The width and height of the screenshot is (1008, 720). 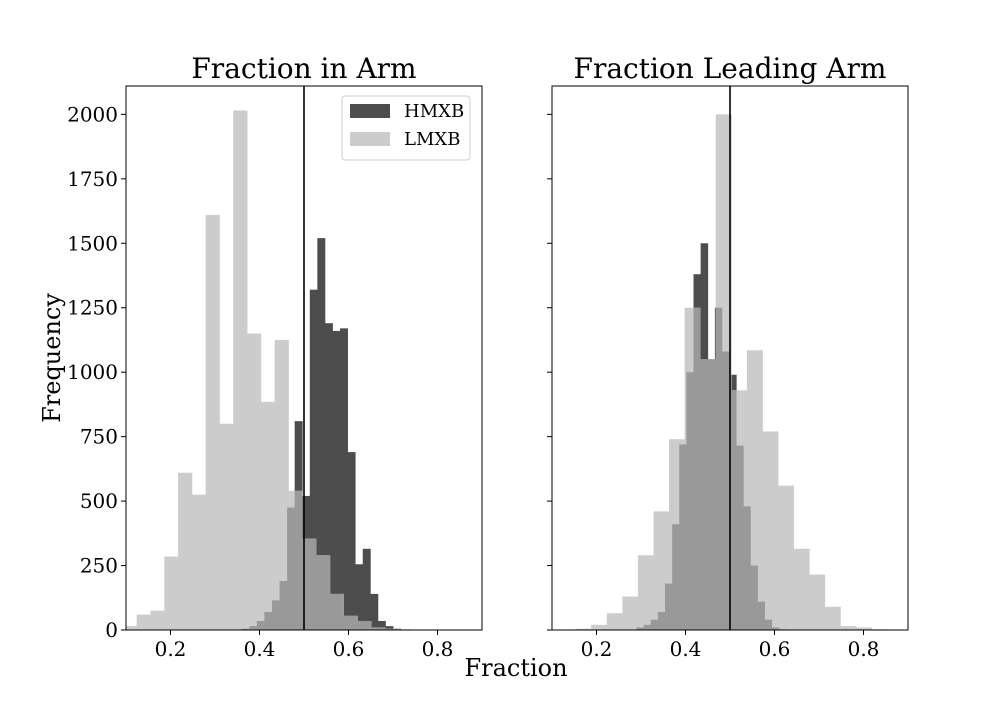 I want to click on y-tick-label: 0, so click(x=111, y=630).